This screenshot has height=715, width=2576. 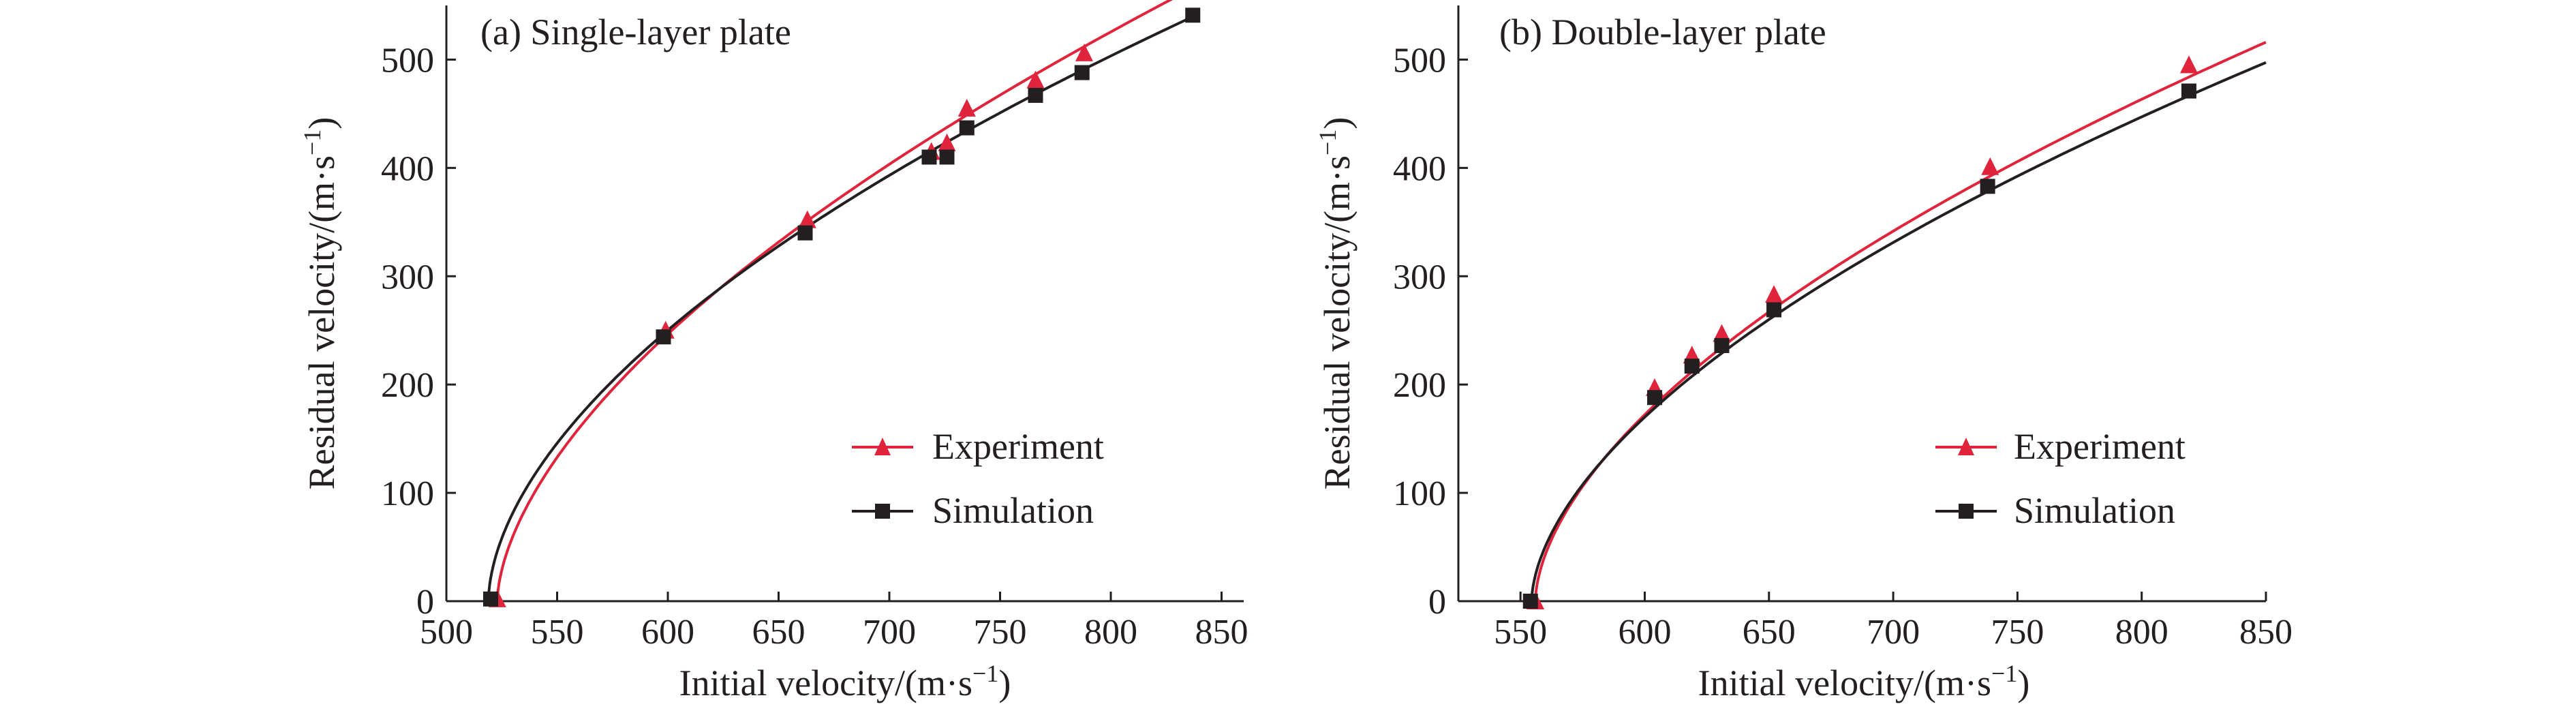 I want to click on x-ticks: 550 600 650 700 750 800 850, so click(x=1894, y=622).